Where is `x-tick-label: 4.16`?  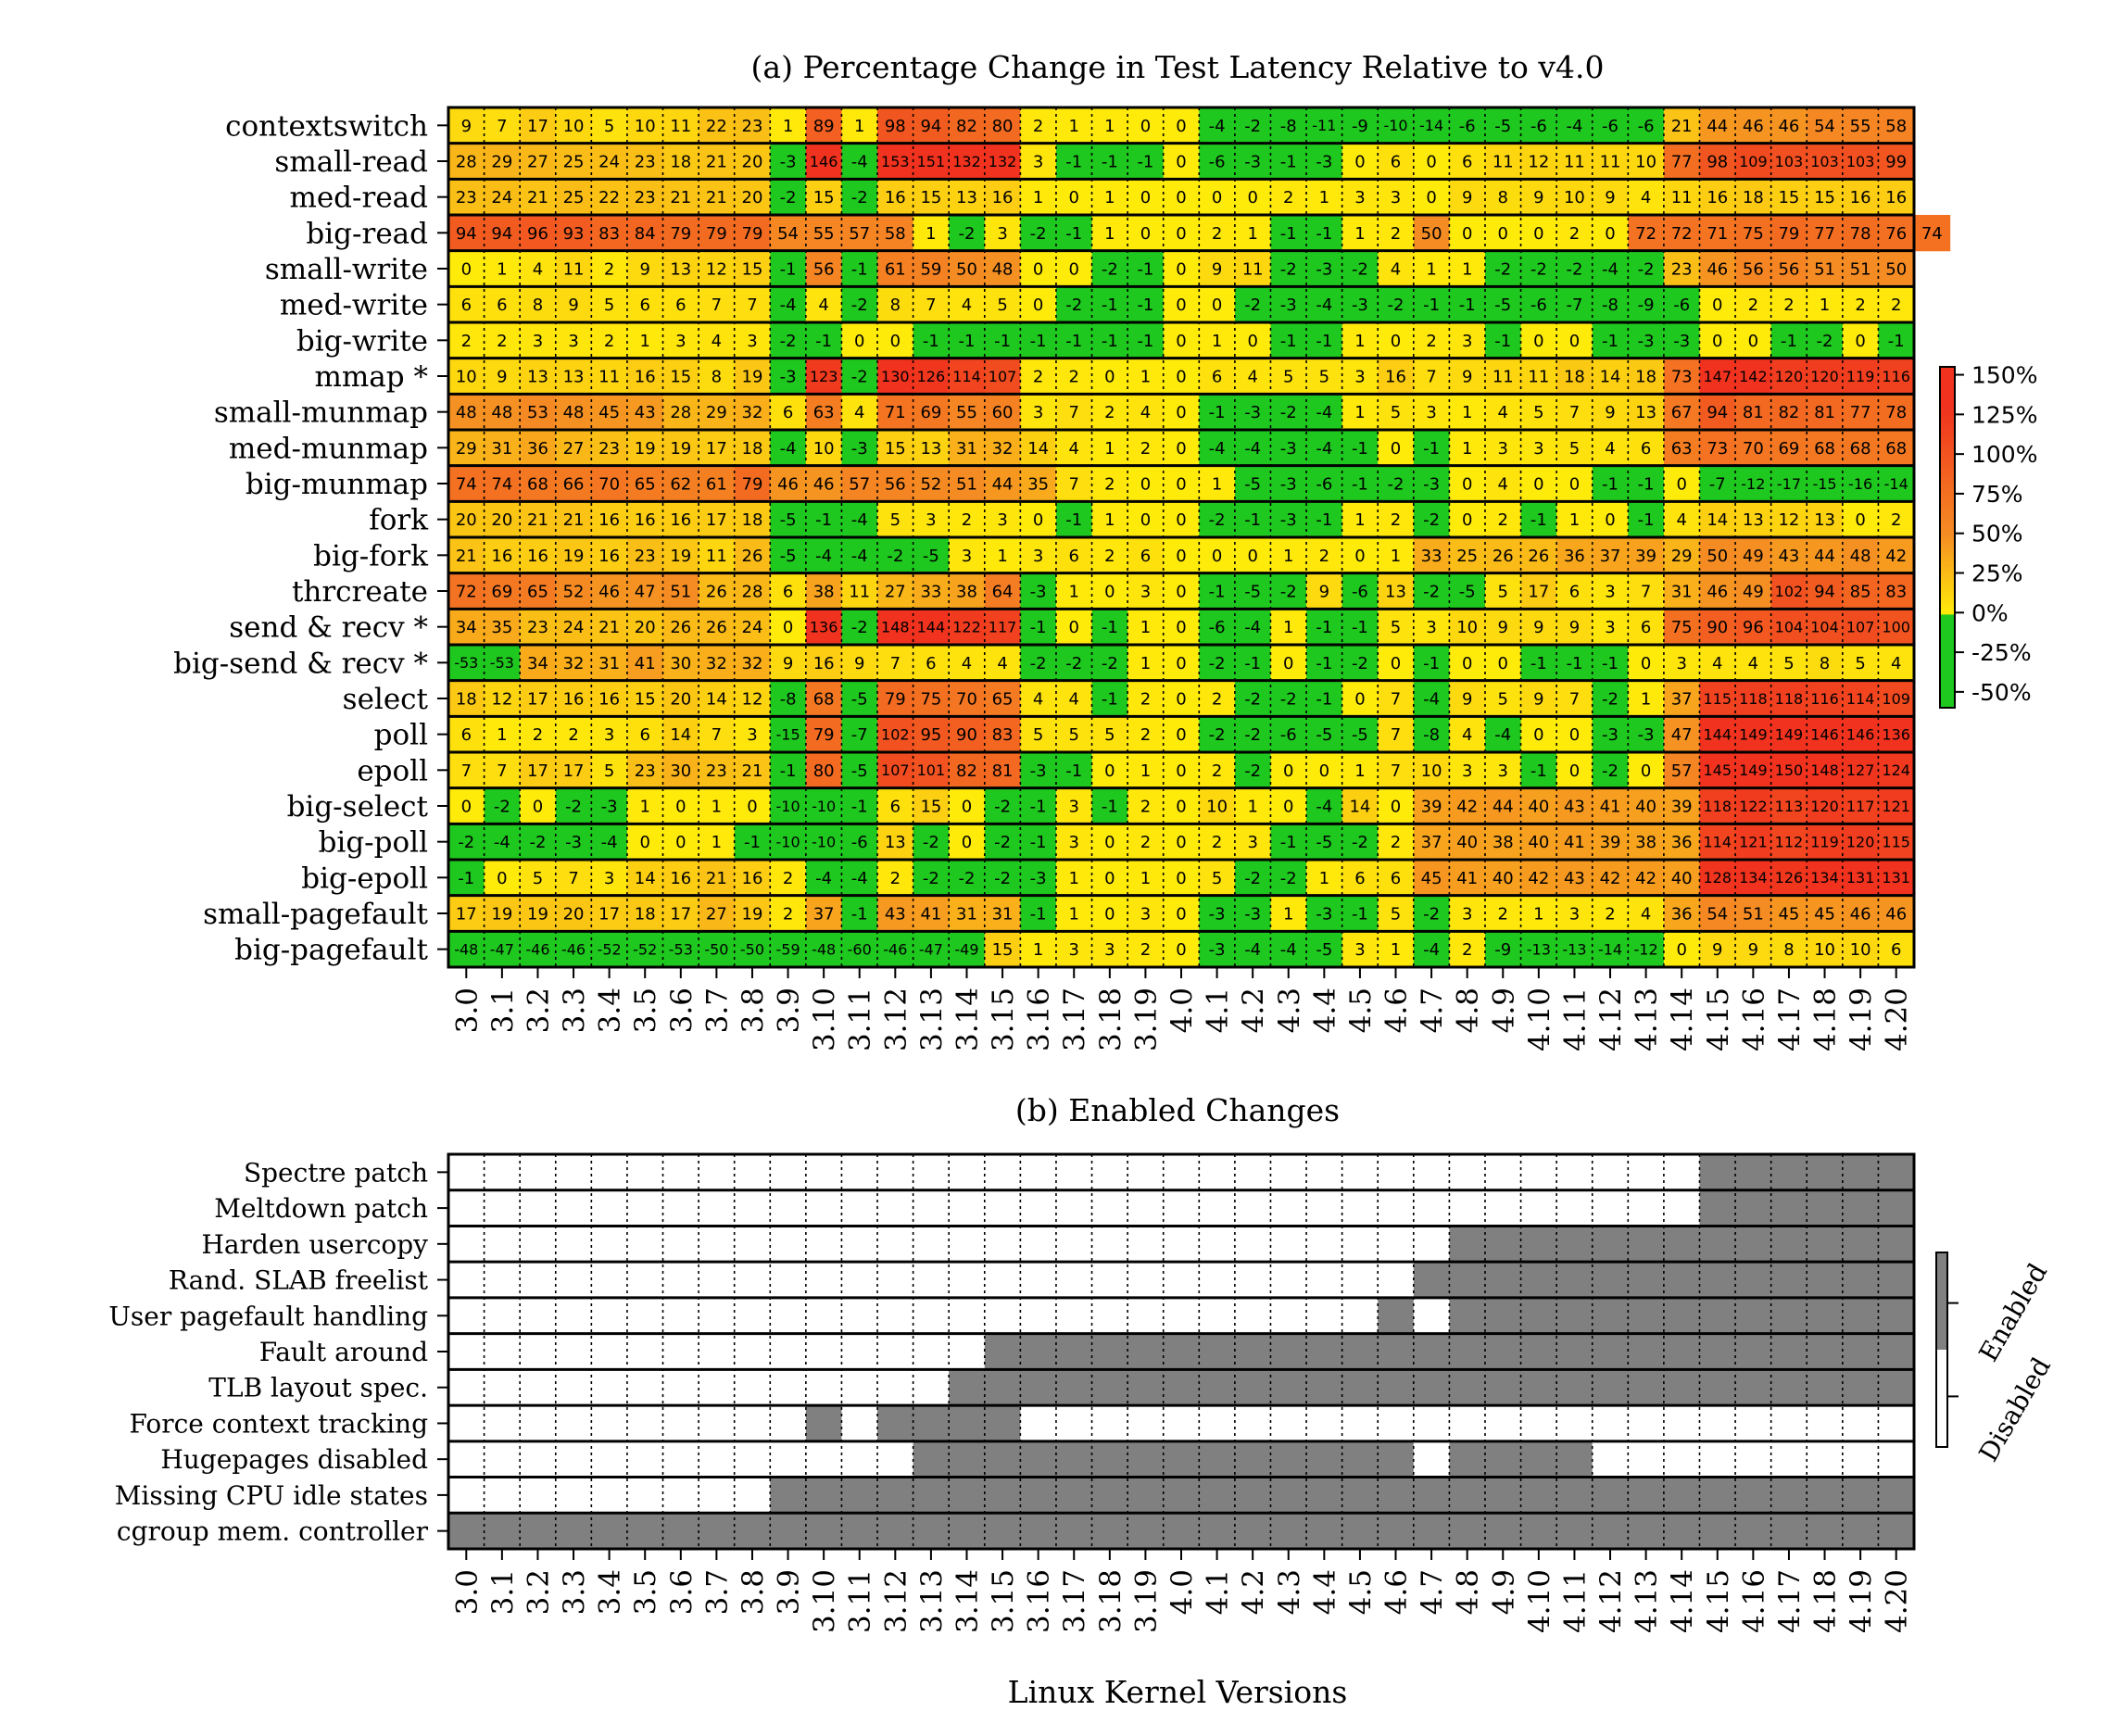 x-tick-label: 4.16 is located at coordinates (1754, 1601).